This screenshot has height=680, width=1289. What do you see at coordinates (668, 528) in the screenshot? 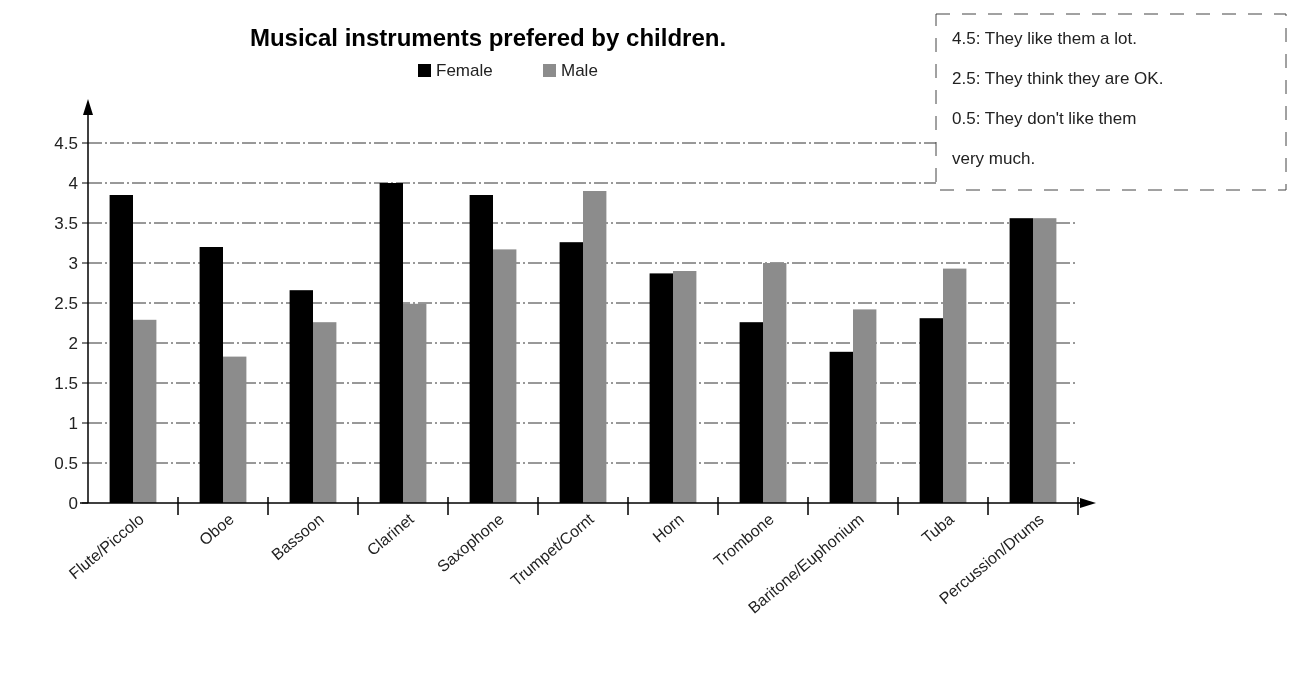
I see `x-tick-label: Horn` at bounding box center [668, 528].